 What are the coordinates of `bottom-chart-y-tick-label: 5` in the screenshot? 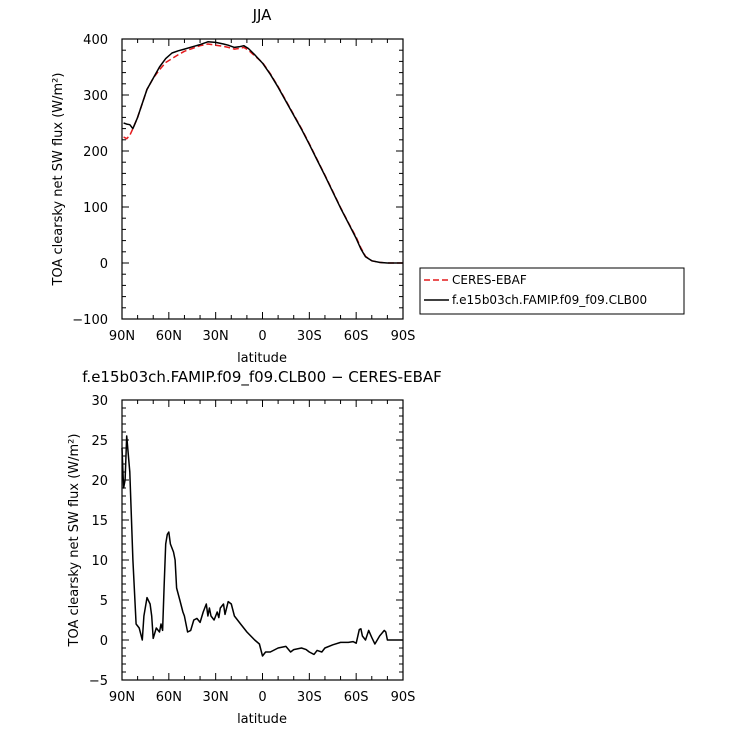 It's located at (104, 601).